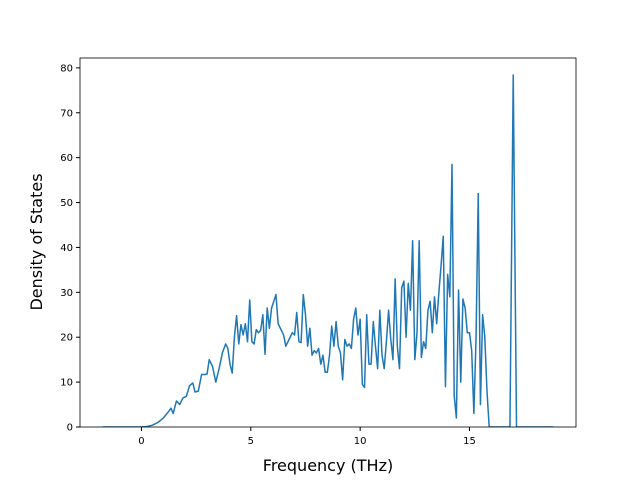 The width and height of the screenshot is (640, 480). What do you see at coordinates (141, 441) in the screenshot?
I see `x-tick-label: 0` at bounding box center [141, 441].